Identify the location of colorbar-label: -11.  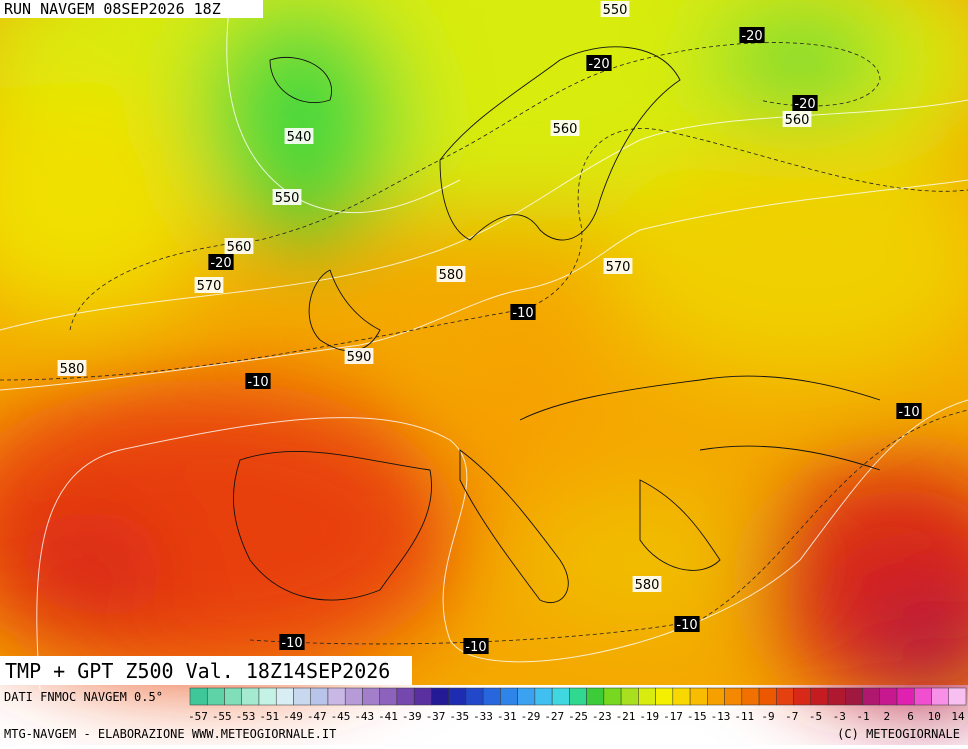
(744, 716).